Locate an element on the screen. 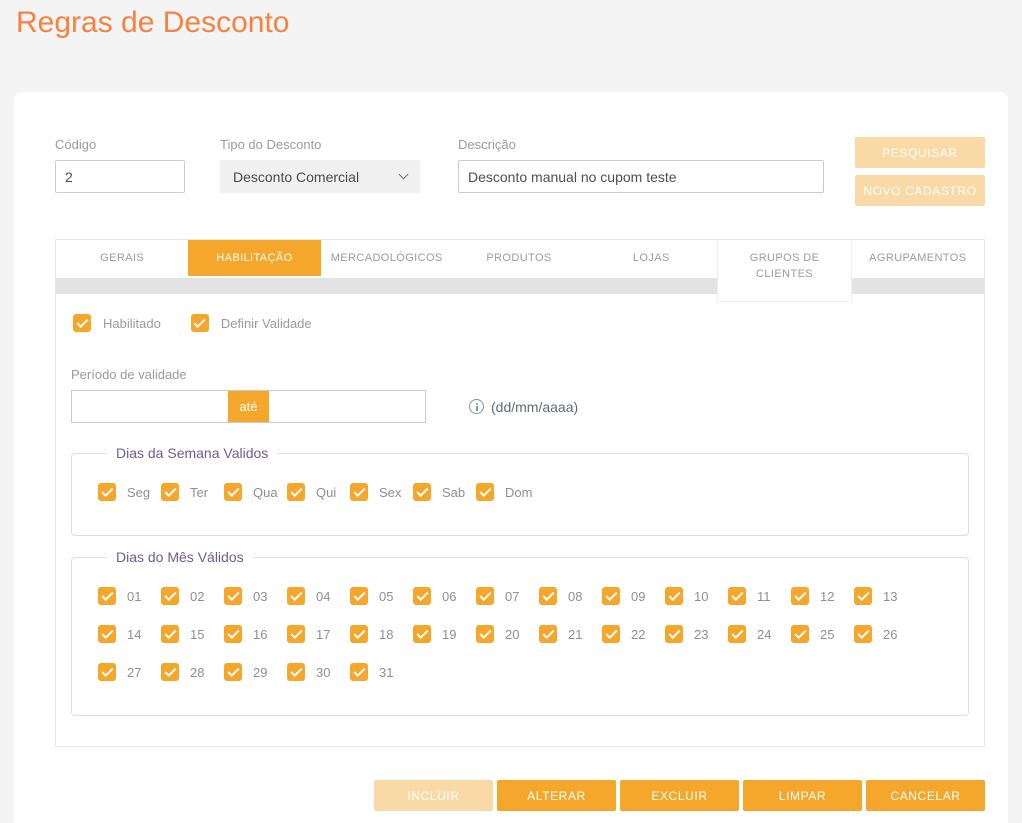  monthday-item: 27 is located at coordinates (129, 672).